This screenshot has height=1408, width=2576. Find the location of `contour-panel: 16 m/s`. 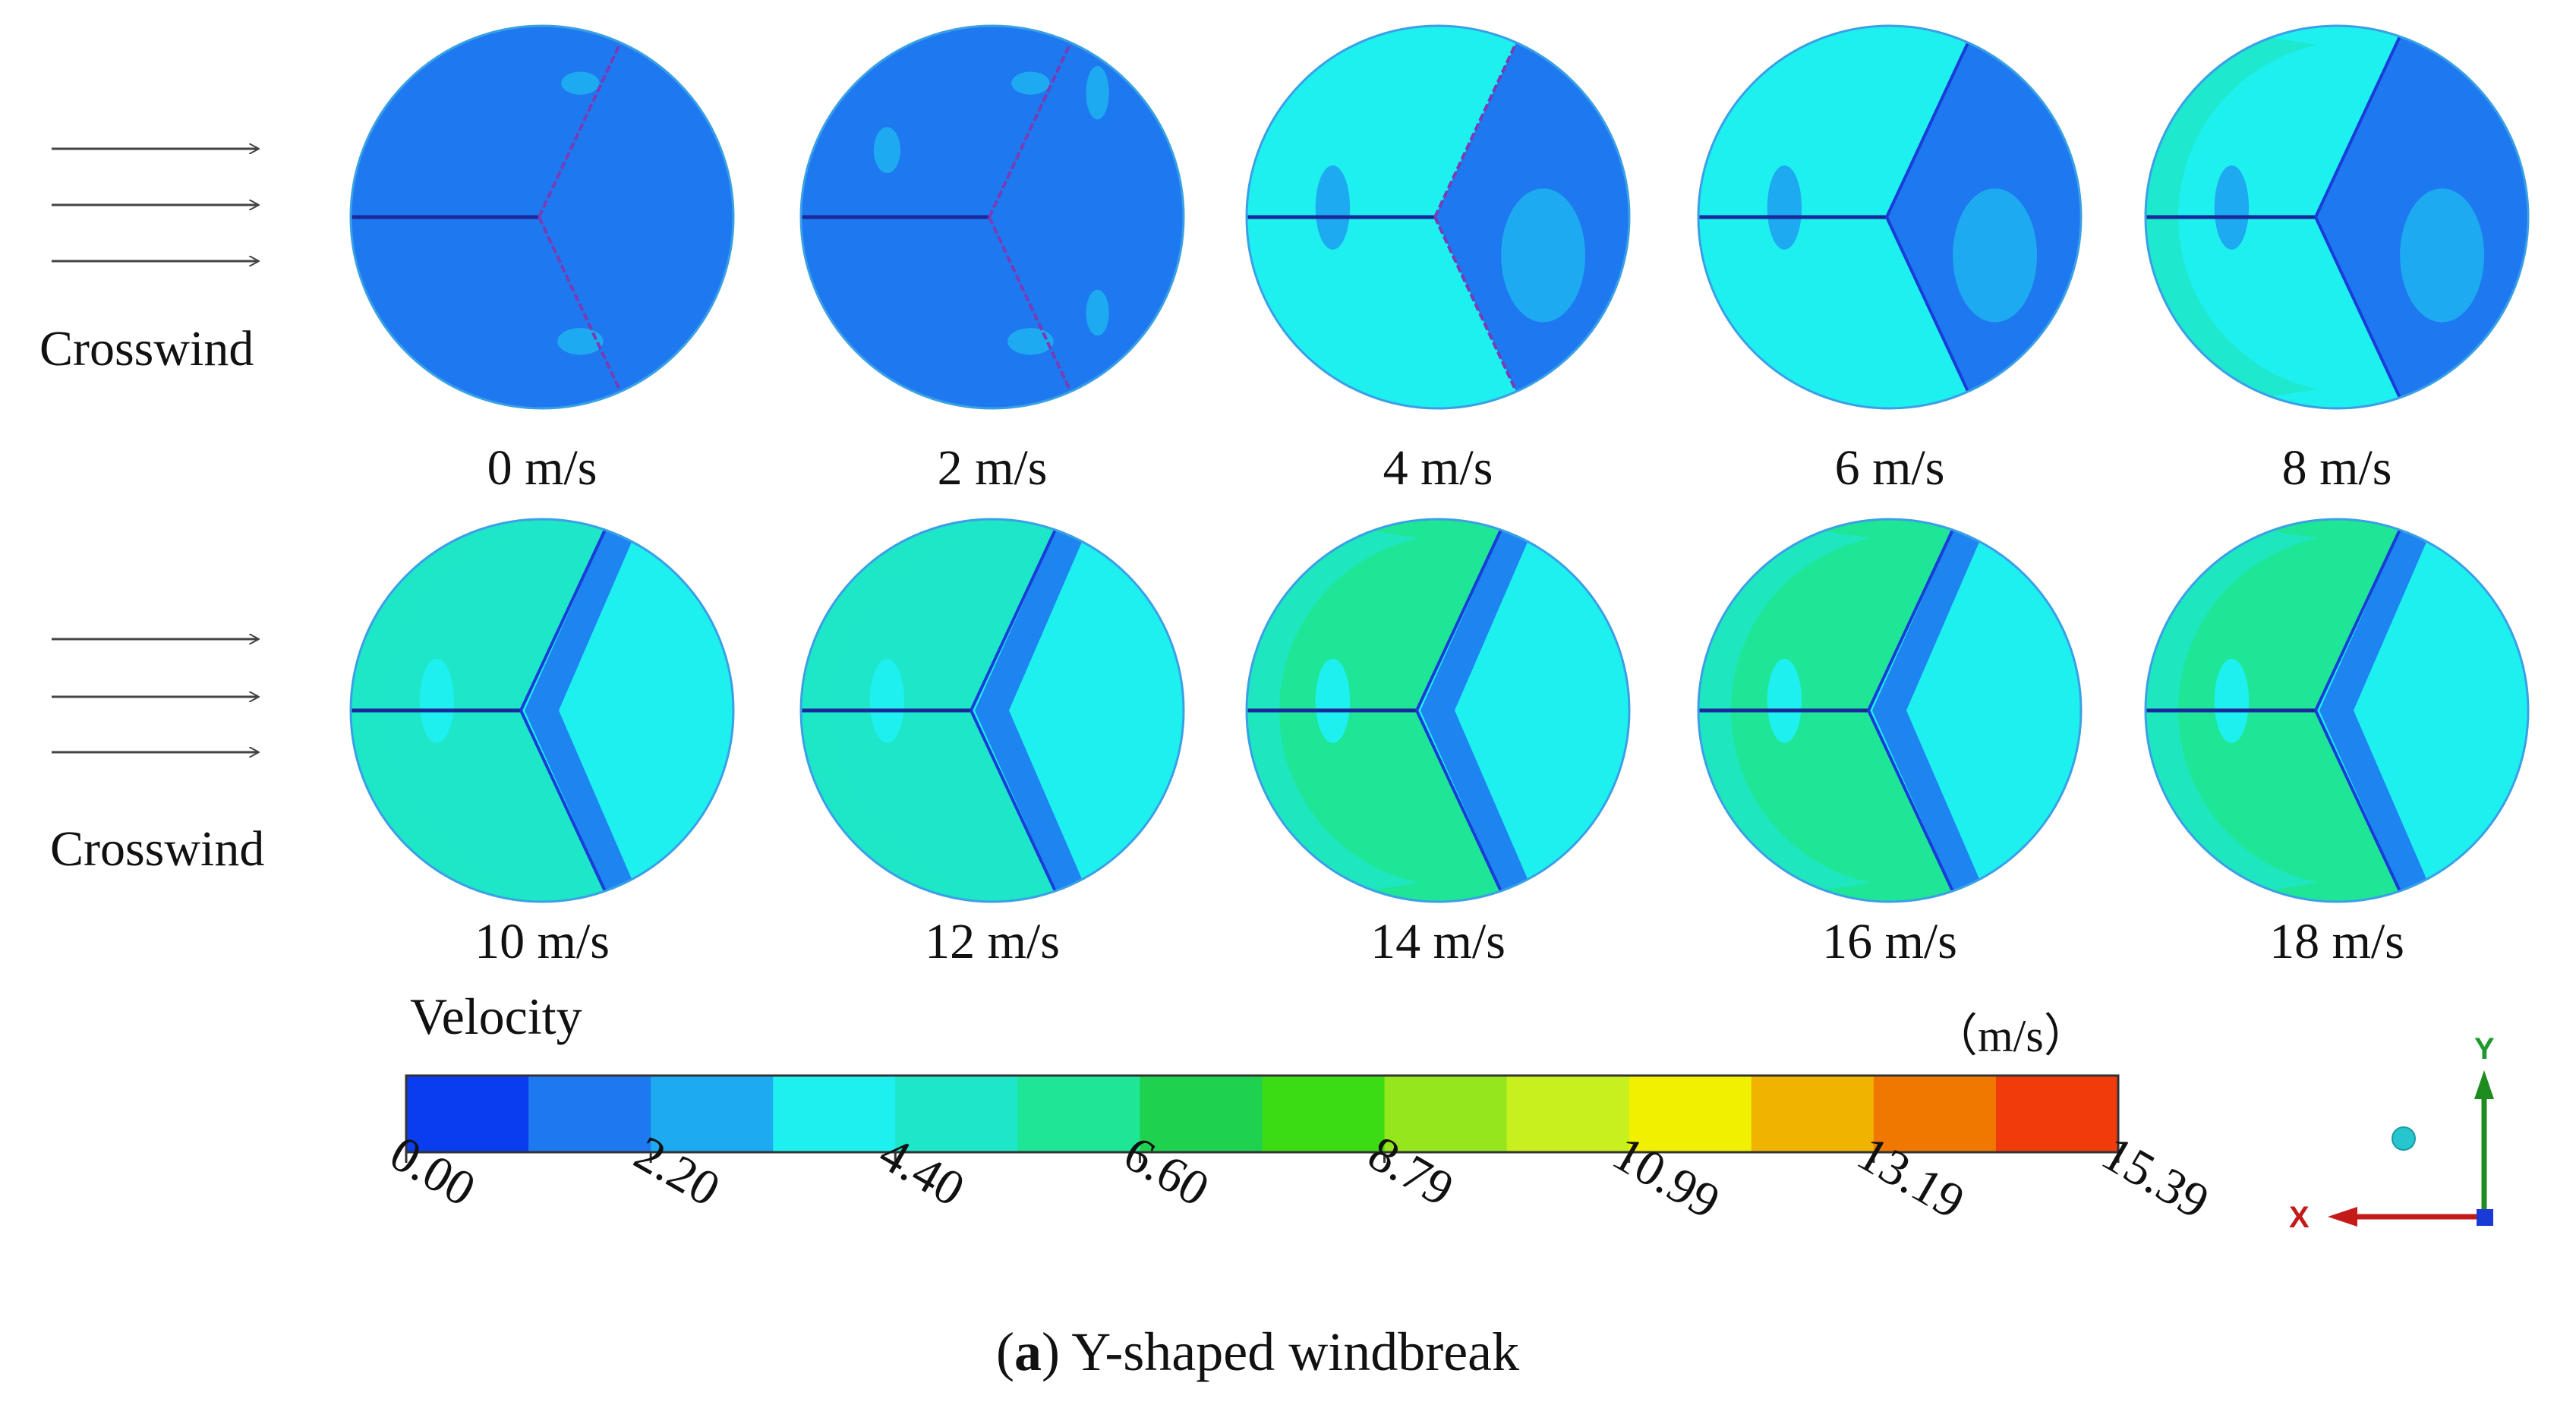

contour-panel: 16 m/s is located at coordinates (1890, 743).